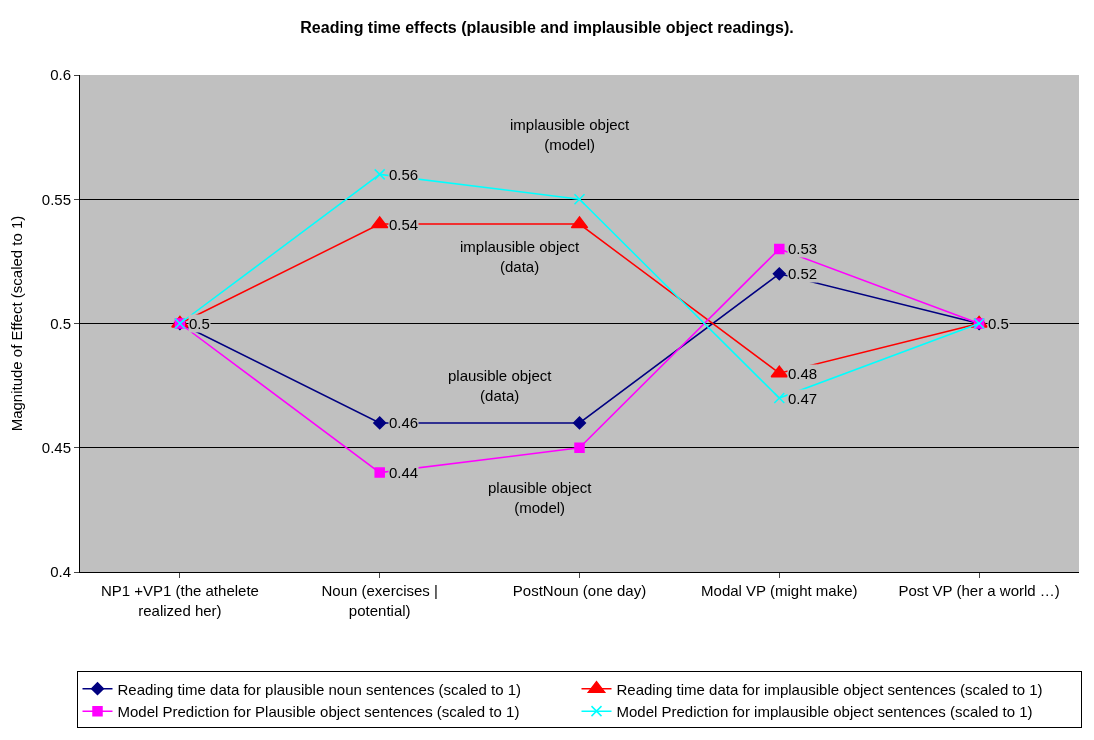  Describe the element at coordinates (17, 323) in the screenshot. I see `y-axis-title: Magnitude of Effect (scaled to 1)` at that location.